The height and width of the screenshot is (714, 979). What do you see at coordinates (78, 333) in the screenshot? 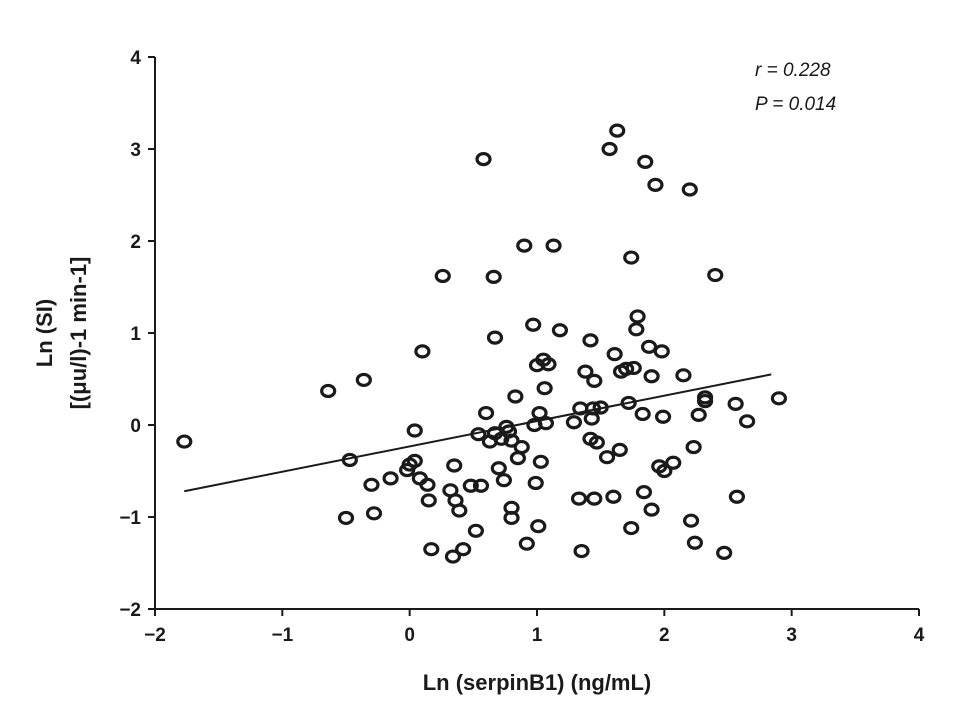
I see `y-axis-label-line2: [(μu/l)-1 min-1]` at bounding box center [78, 333].